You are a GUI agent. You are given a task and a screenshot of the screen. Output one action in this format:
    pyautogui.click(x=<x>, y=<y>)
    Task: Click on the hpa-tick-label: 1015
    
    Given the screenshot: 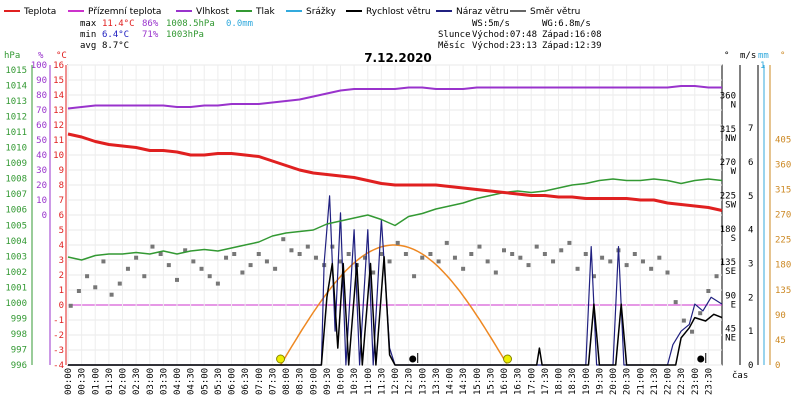 What is the action you would take?
    pyautogui.click(x=16, y=71)
    